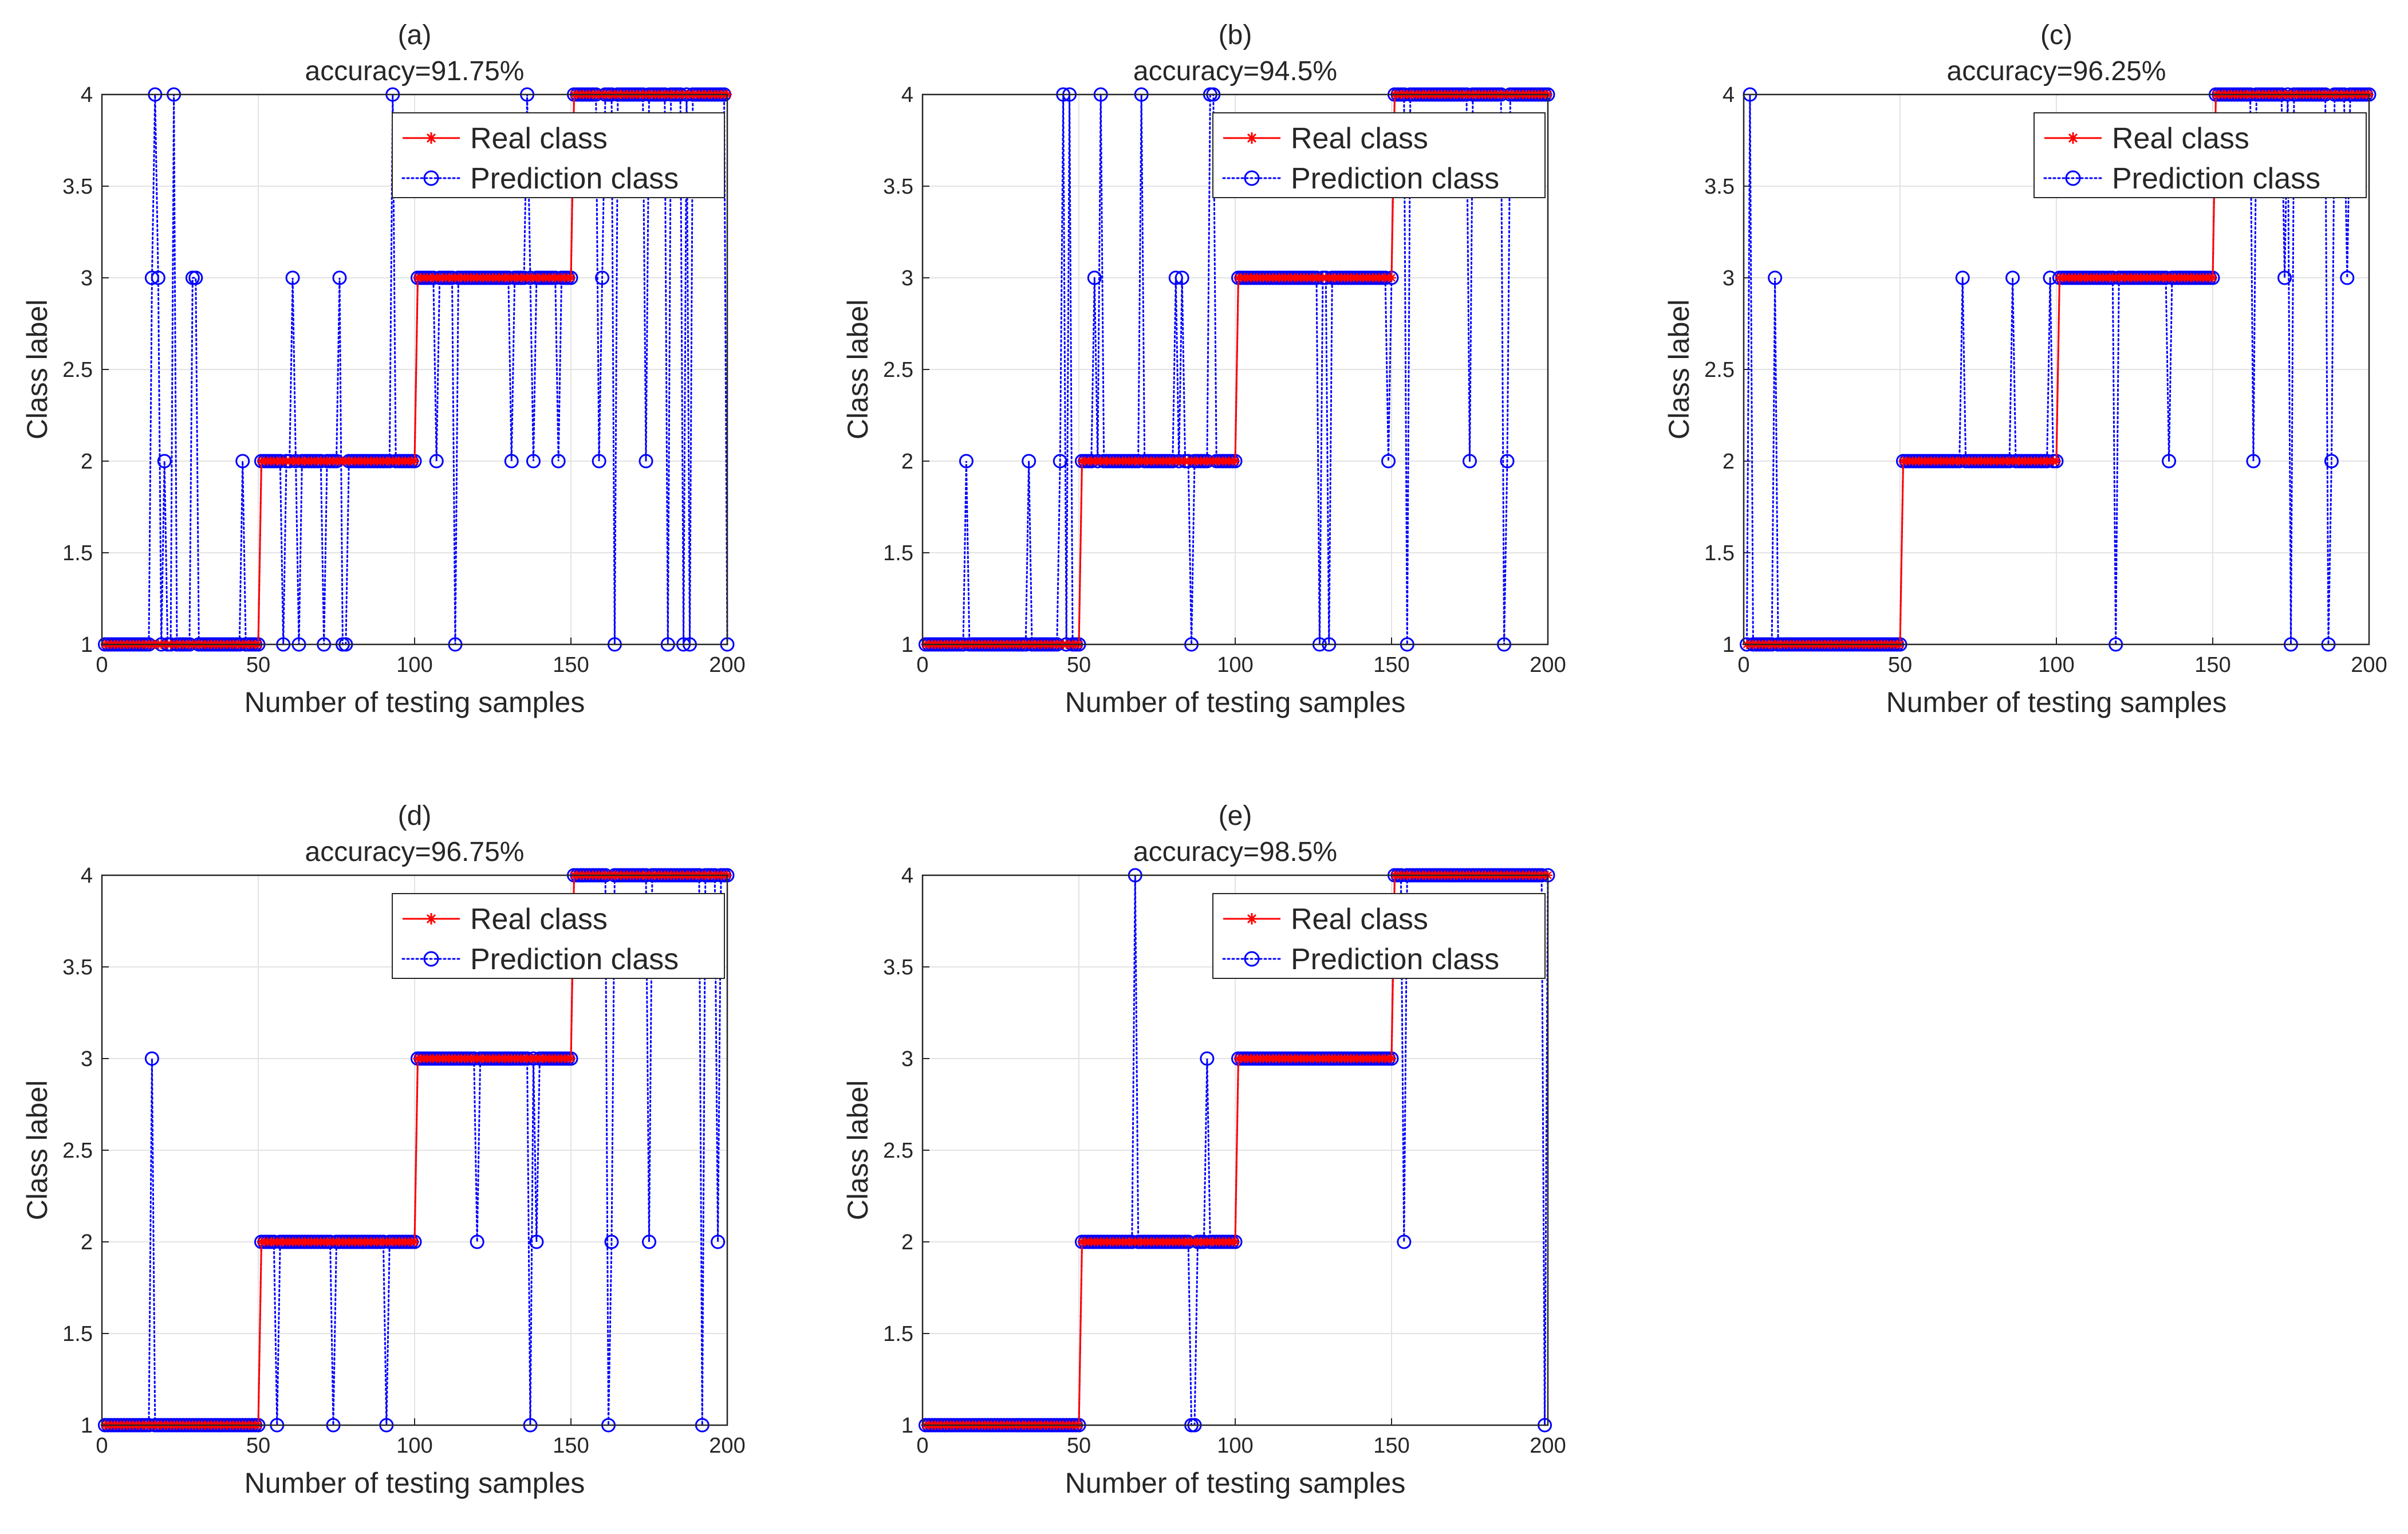 This screenshot has width=2408, height=1534. What do you see at coordinates (727, 665) in the screenshot?
I see `x-tick-label: 200` at bounding box center [727, 665].